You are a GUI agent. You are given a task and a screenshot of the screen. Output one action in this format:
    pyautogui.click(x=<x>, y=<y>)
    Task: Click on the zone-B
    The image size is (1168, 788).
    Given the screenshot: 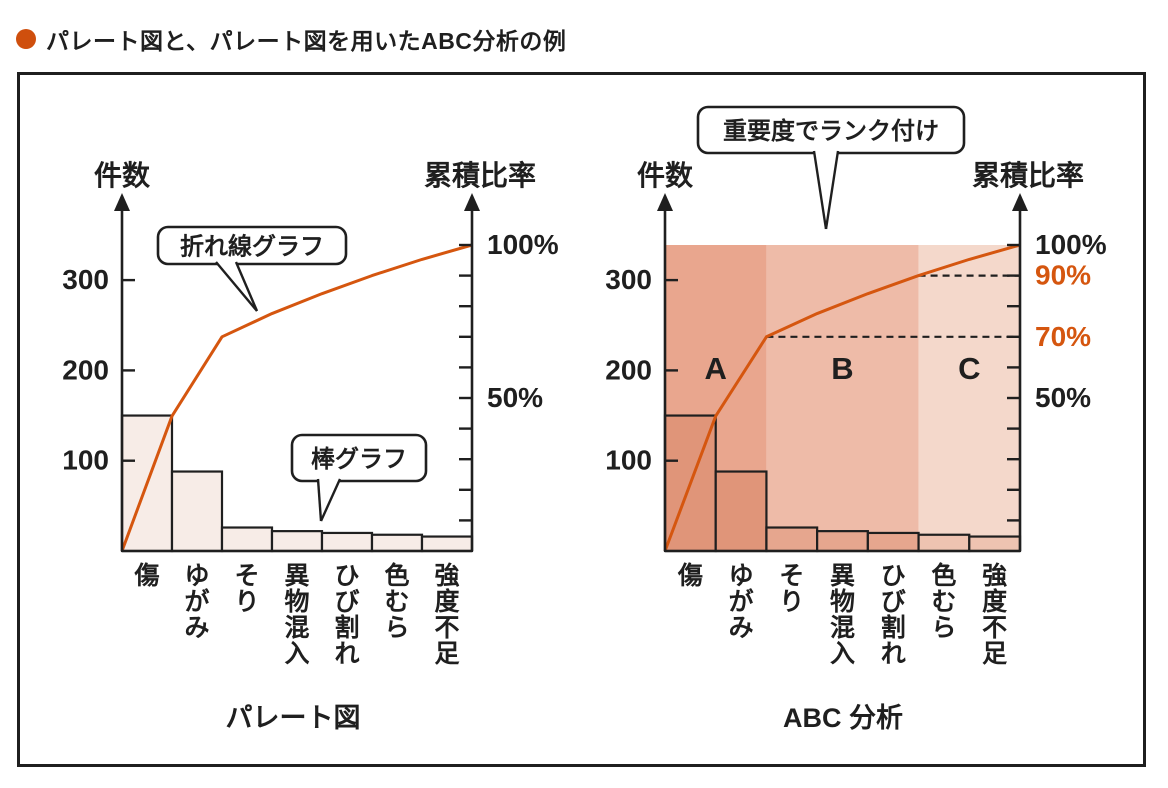 What is the action you would take?
    pyautogui.click(x=842, y=398)
    